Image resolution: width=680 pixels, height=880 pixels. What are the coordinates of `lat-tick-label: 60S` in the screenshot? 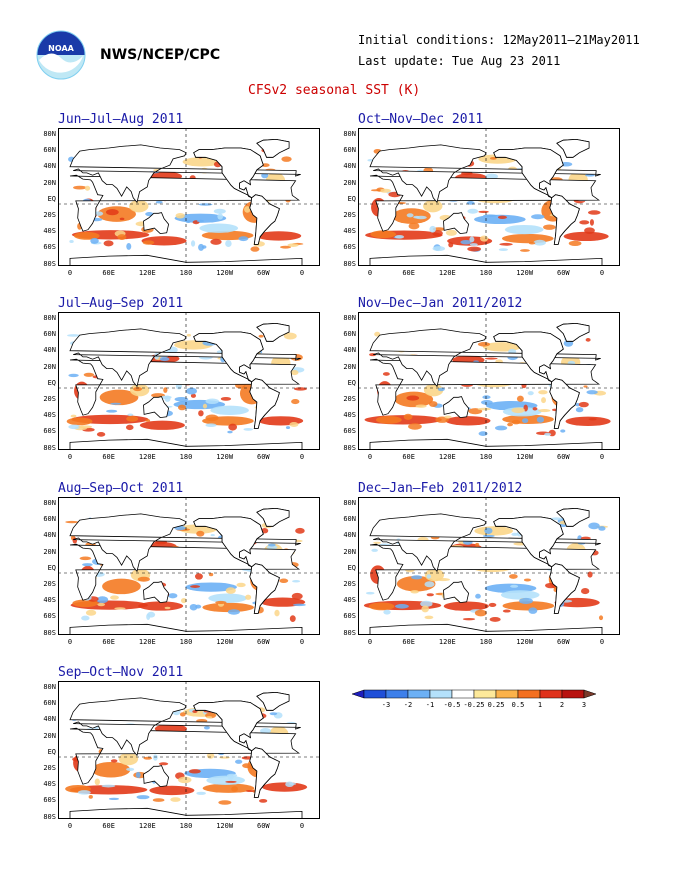 It's located at (349, 247).